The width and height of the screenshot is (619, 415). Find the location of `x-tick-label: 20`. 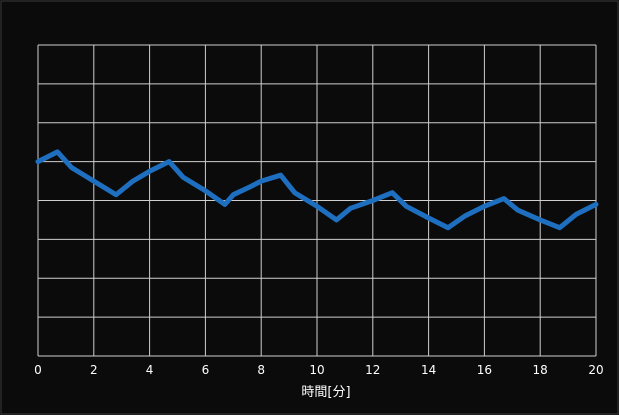

x-tick-label: 20 is located at coordinates (595, 370).